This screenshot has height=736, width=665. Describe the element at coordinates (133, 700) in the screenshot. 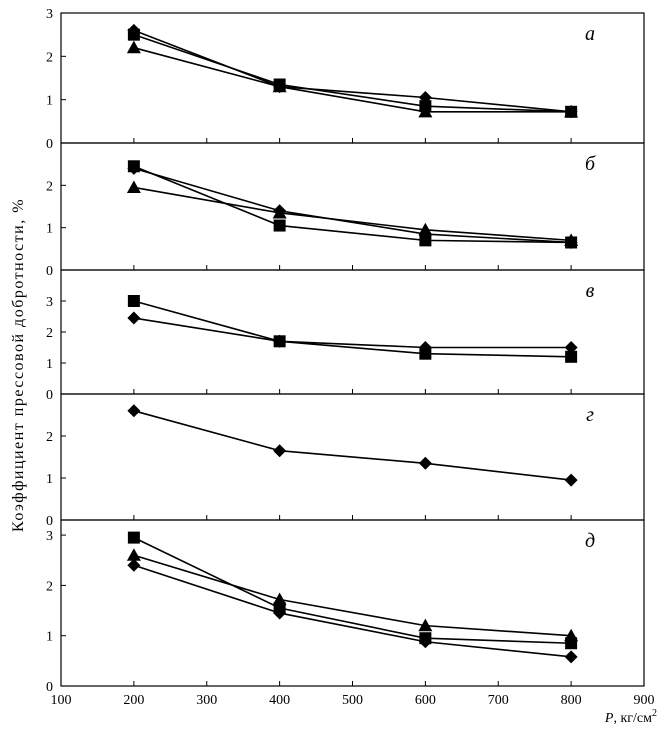

I see `x-tick-label: 200` at that location.